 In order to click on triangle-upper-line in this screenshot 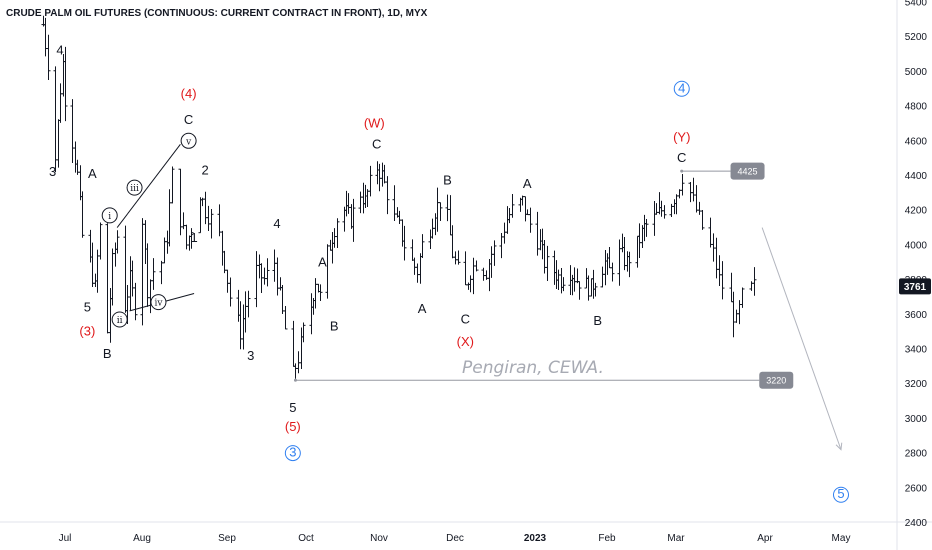, I will do `click(148, 185)`.